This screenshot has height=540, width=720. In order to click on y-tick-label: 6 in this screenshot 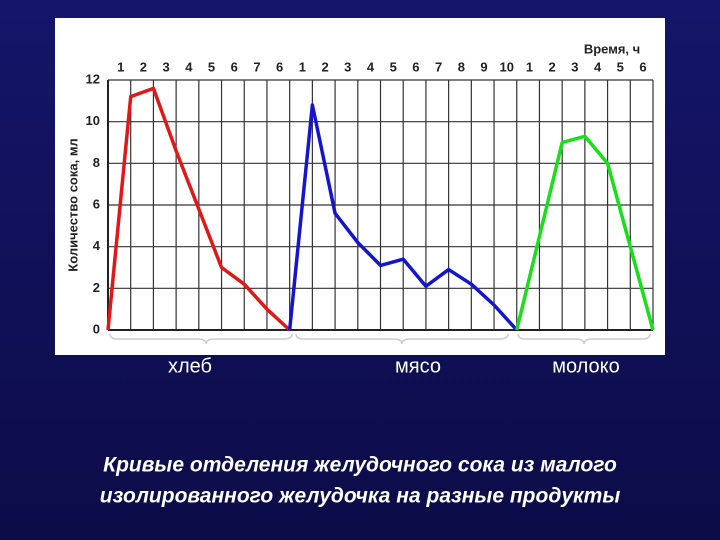, I will do `click(96, 203)`.